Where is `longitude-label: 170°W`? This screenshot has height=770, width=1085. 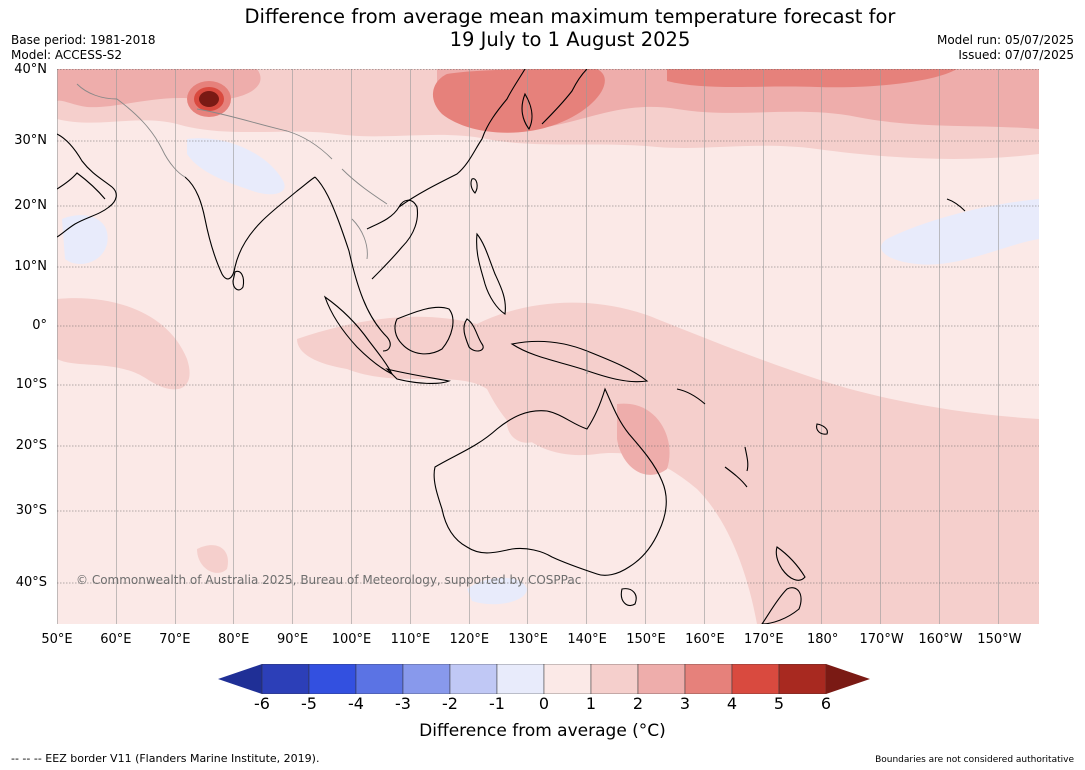
longitude-label: 170°W is located at coordinates (881, 639).